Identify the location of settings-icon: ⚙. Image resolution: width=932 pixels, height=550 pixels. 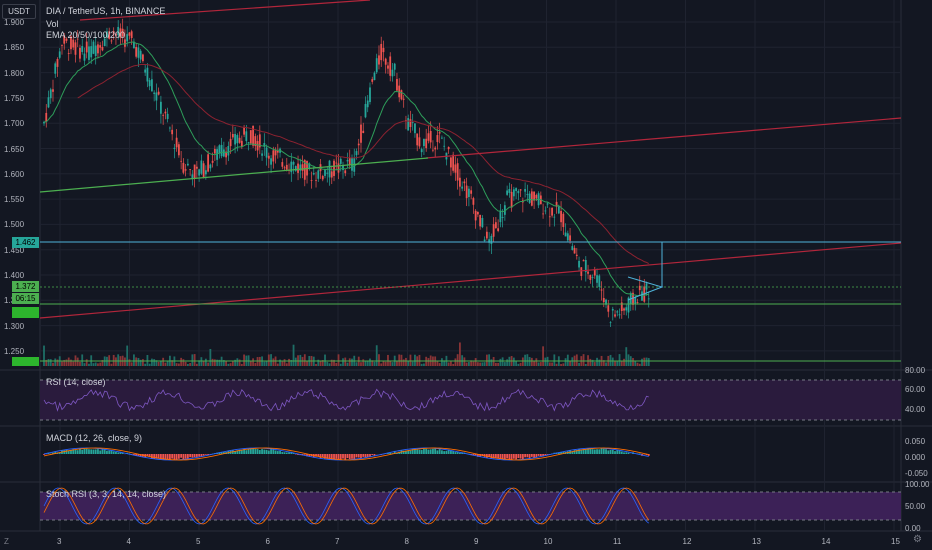
(917, 539).